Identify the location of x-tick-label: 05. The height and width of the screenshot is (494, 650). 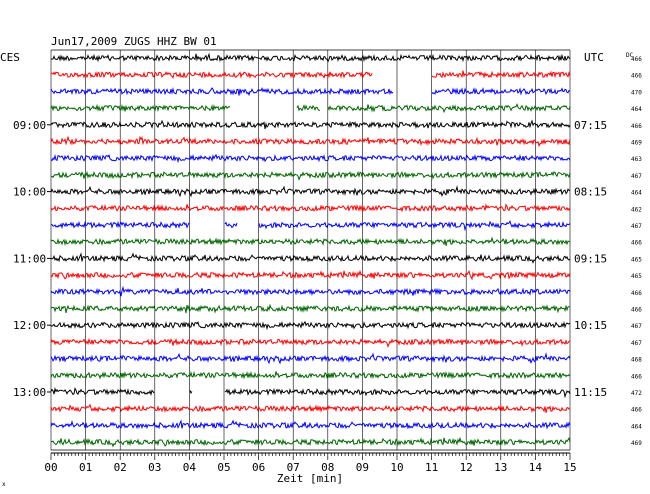
(223, 467).